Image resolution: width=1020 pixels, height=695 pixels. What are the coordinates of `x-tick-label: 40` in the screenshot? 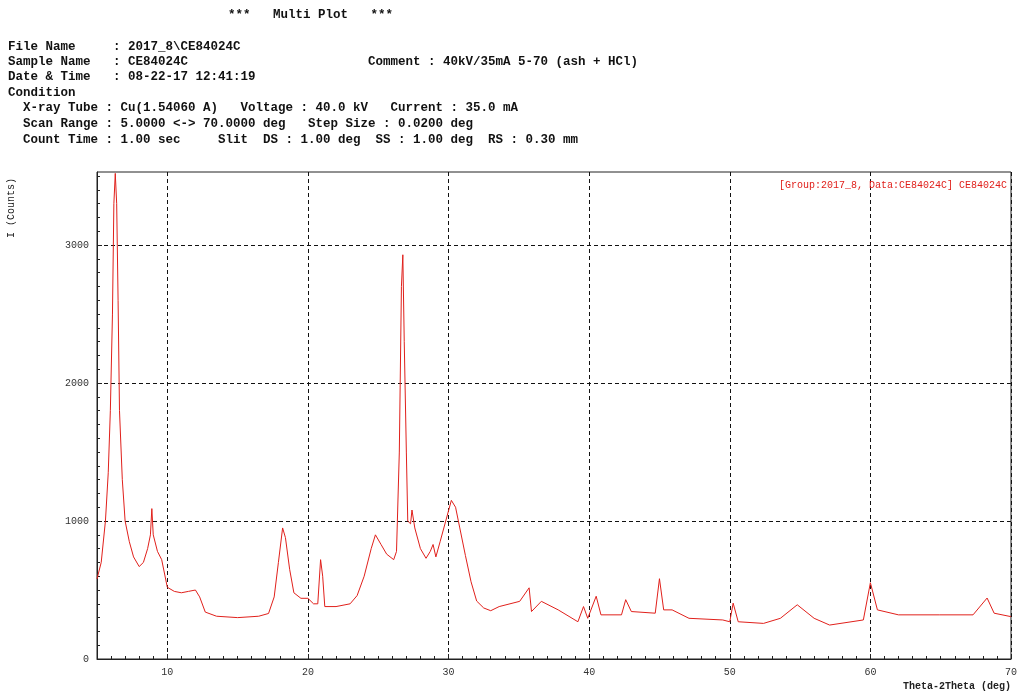 It's located at (589, 672).